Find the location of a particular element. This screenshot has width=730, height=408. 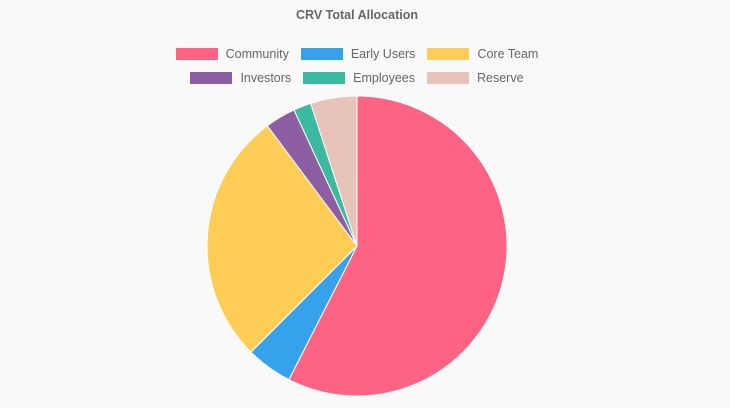

chart-title: CRV Total Allocation is located at coordinates (357, 15).